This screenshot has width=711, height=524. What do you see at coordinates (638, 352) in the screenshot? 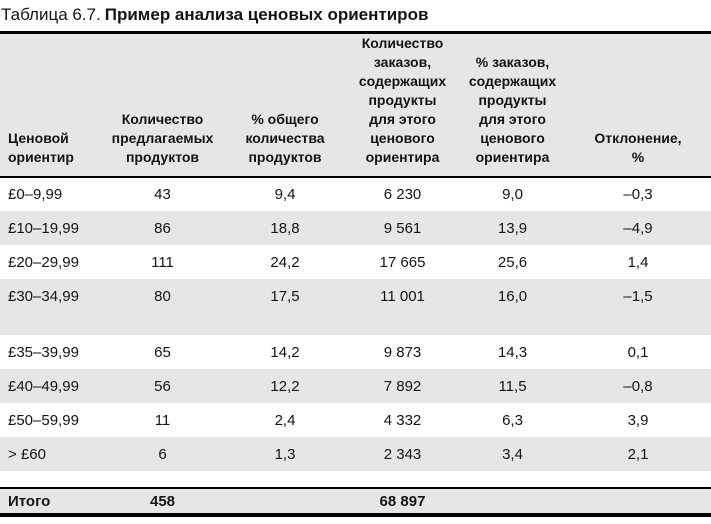
I see `row-4-cell-5: 0,1` at bounding box center [638, 352].